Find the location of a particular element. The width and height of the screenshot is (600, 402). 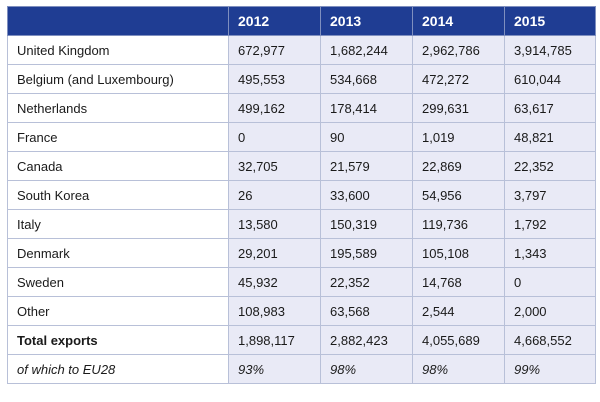

value-cell-2014: 54,956 is located at coordinates (458, 195).